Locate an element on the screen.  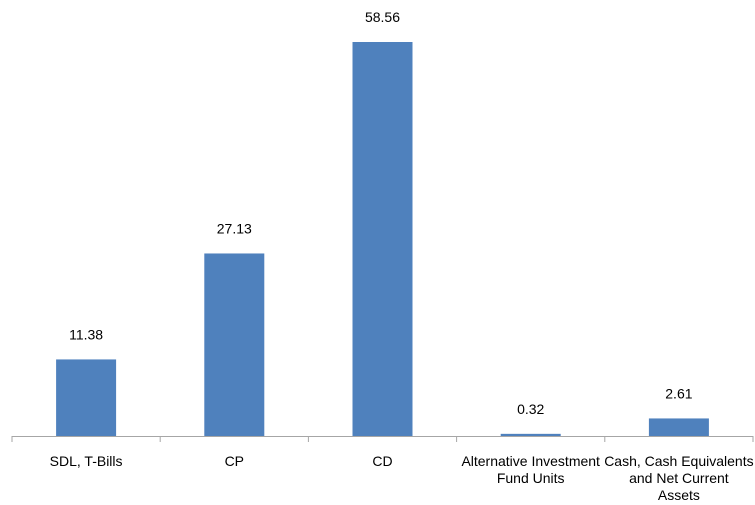
x-tick-label-line: CP is located at coordinates (234, 461).